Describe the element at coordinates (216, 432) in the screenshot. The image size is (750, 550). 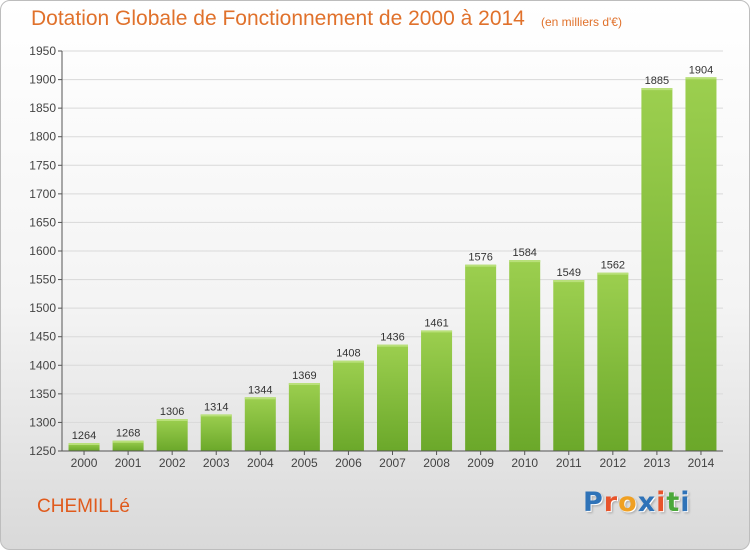
I see `bar-2003` at that location.